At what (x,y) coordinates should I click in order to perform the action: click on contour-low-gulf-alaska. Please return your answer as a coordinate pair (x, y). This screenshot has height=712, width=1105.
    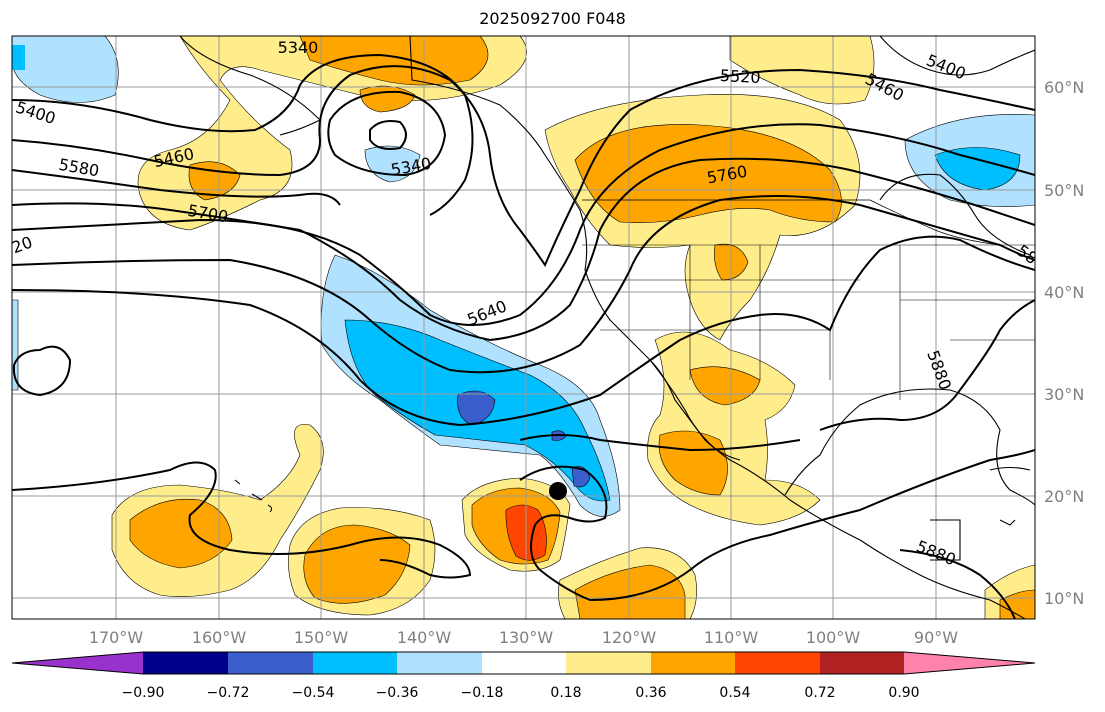
    Looking at the image, I should click on (388, 135).